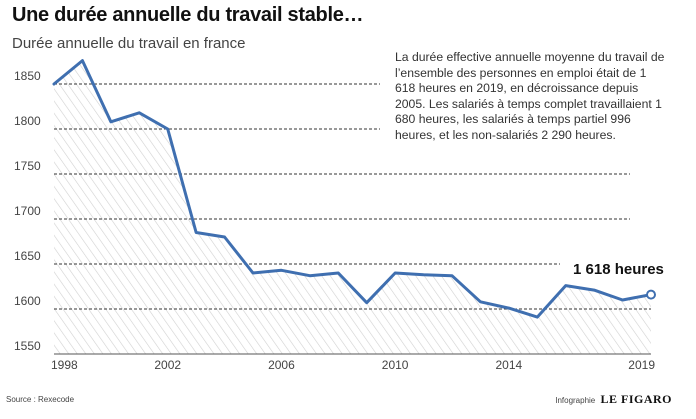 Image resolution: width=696 pixels, height=419 pixels. What do you see at coordinates (129, 43) in the screenshot?
I see `chart-subtitle: Durée annuelle du travail en france` at bounding box center [129, 43].